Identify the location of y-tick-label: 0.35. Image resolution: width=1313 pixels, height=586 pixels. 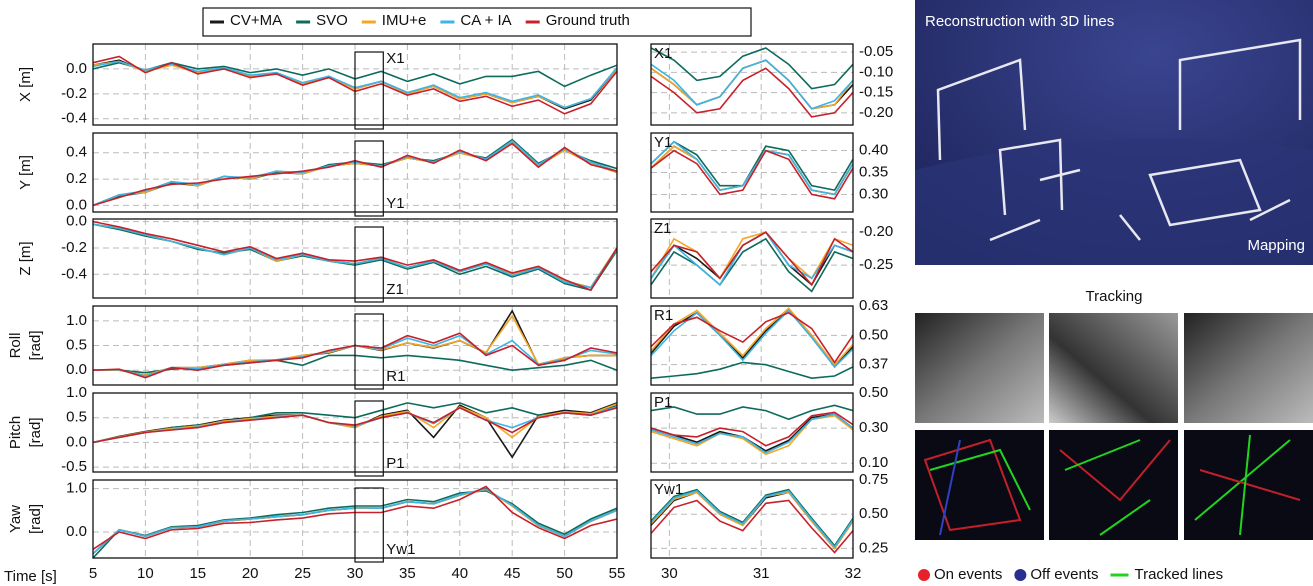
(873, 171).